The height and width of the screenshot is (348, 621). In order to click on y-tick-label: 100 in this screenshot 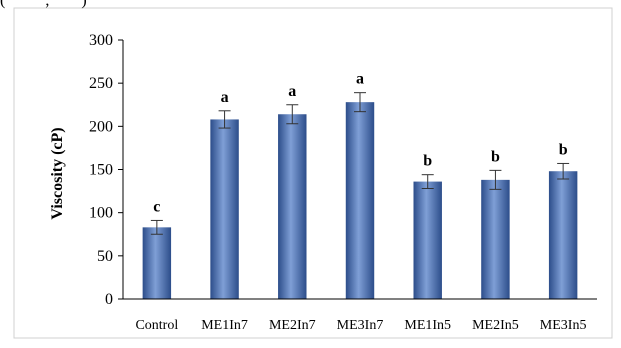, I will do `click(101, 213)`.